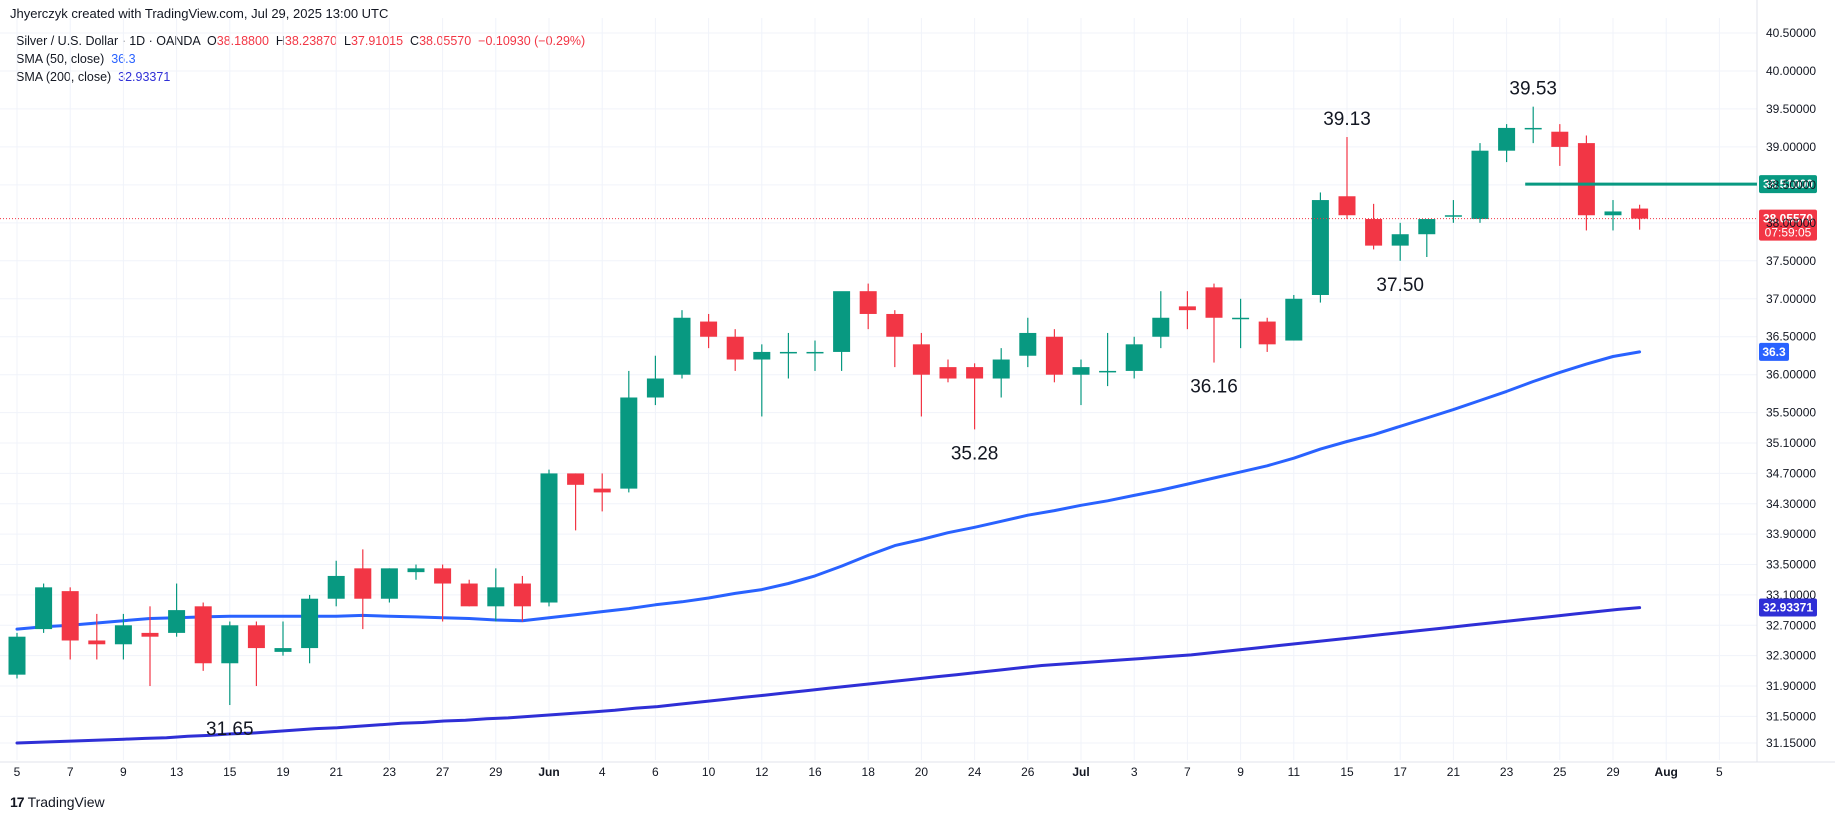 The height and width of the screenshot is (820, 1835). What do you see at coordinates (144, 77) in the screenshot?
I see `legend-sma200-value: 32.93371` at bounding box center [144, 77].